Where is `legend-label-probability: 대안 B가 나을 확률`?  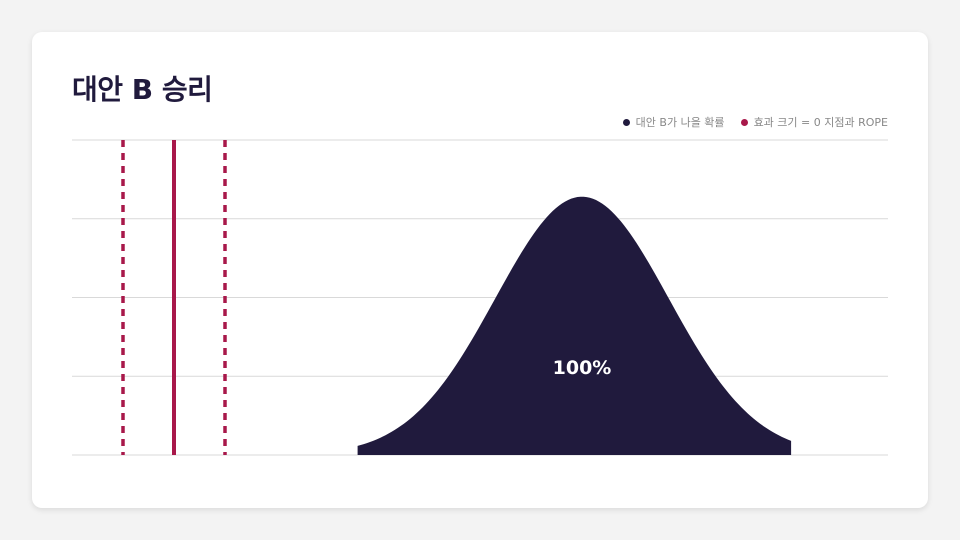 legend-label-probability: 대안 B가 나을 확률 is located at coordinates (680, 122).